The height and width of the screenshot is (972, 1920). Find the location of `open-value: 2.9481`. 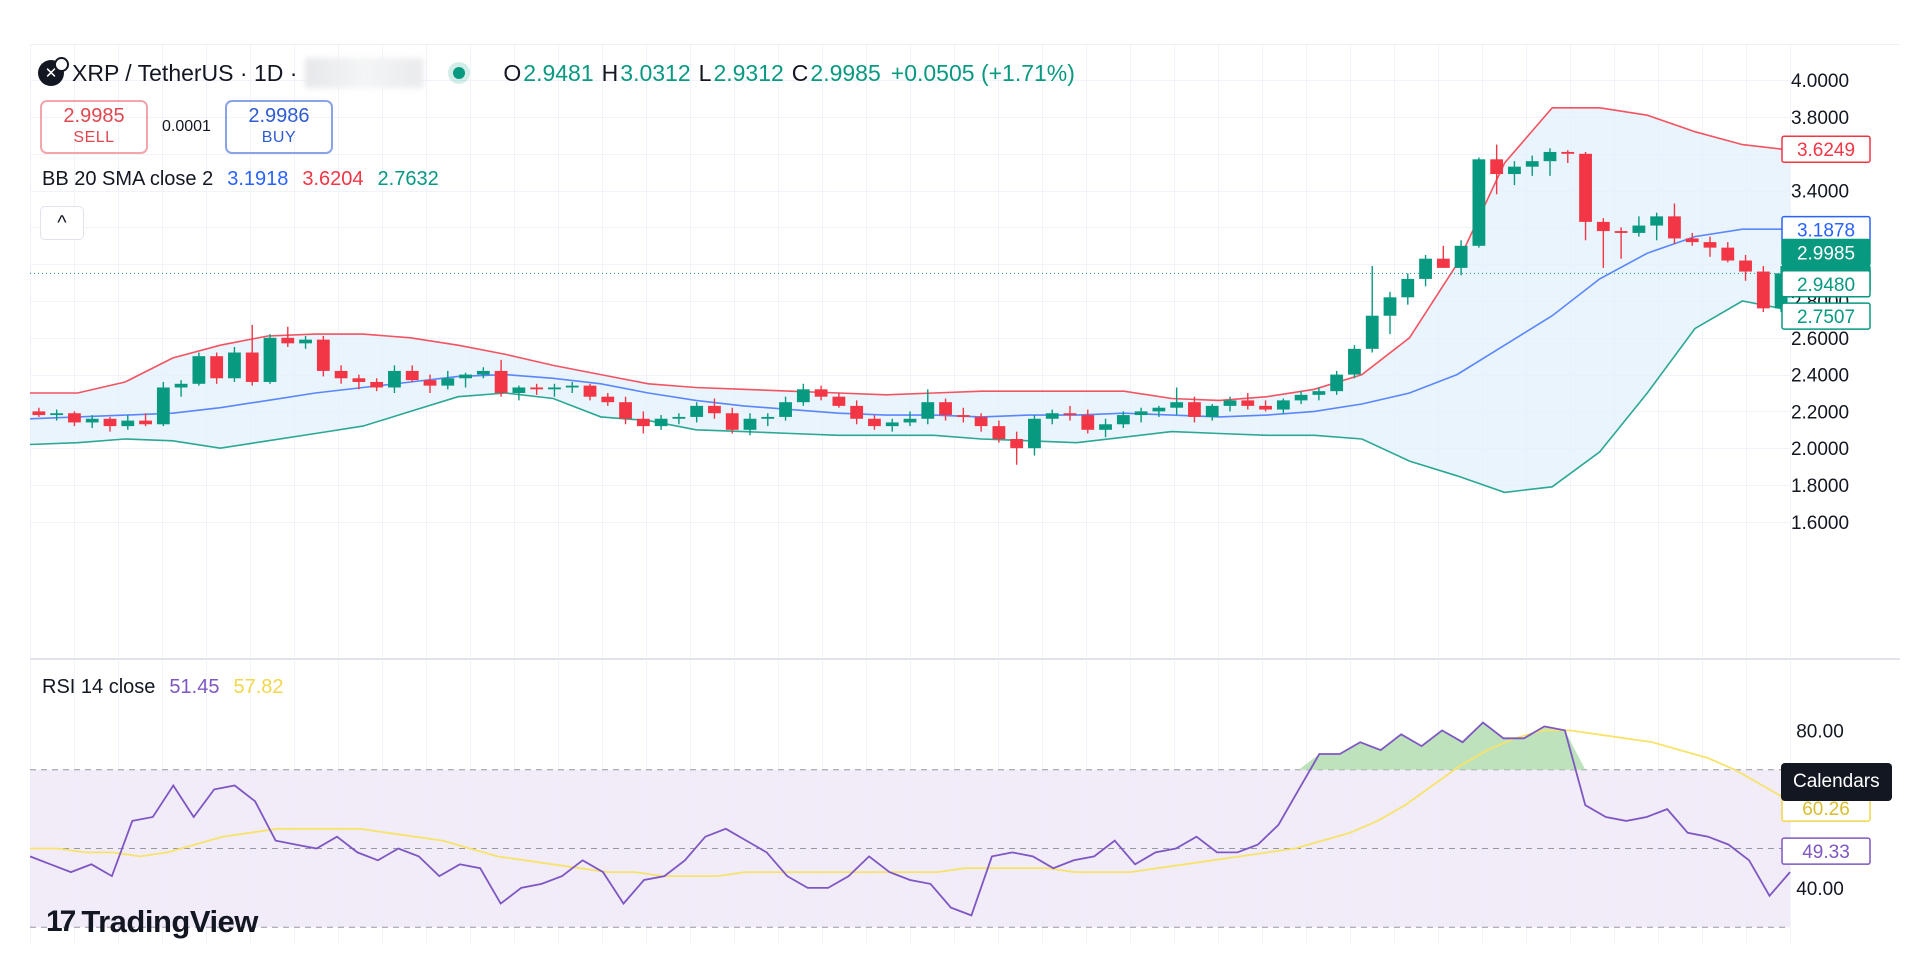

open-value: 2.9481 is located at coordinates (558, 72).